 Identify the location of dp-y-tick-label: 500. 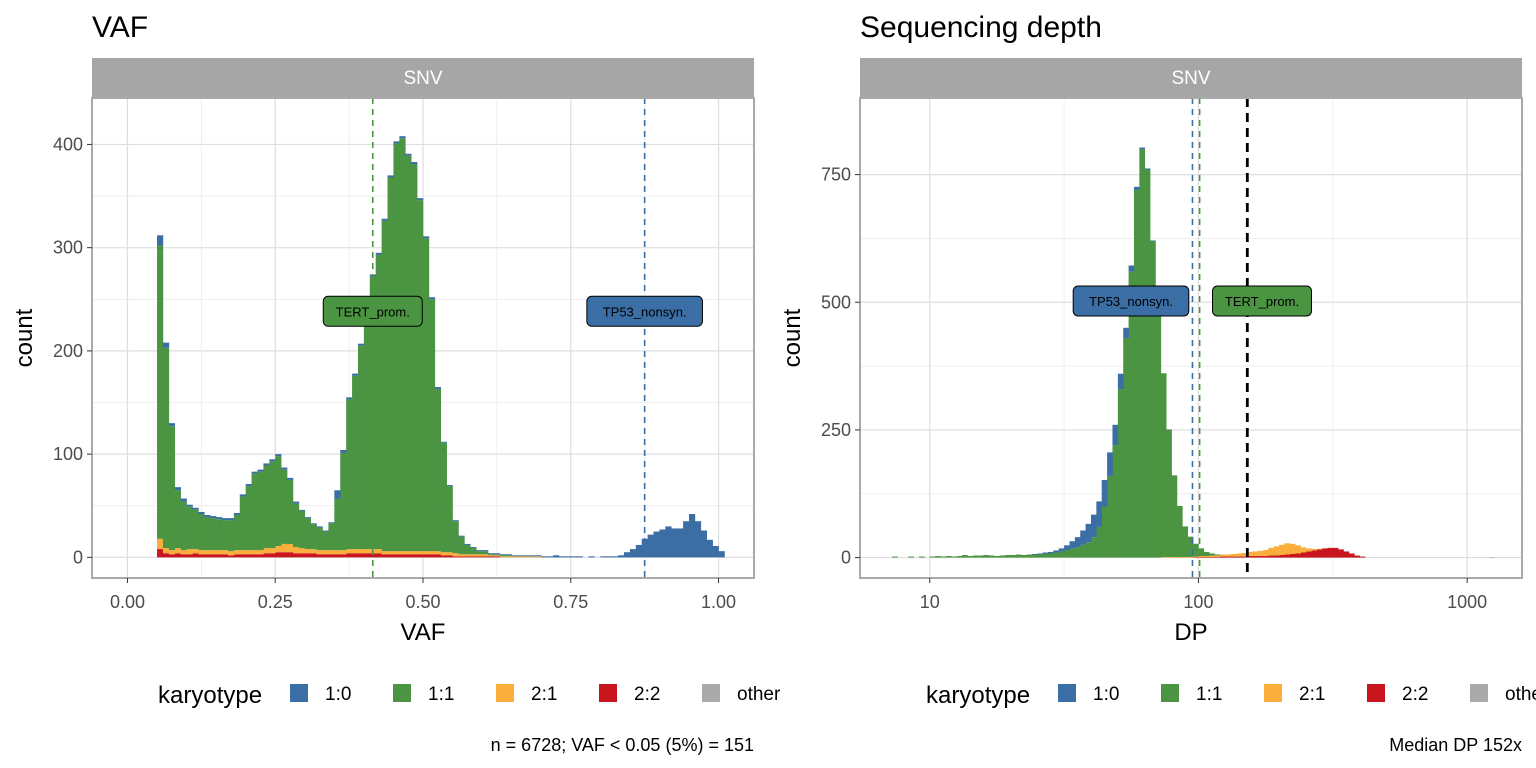
(836, 302).